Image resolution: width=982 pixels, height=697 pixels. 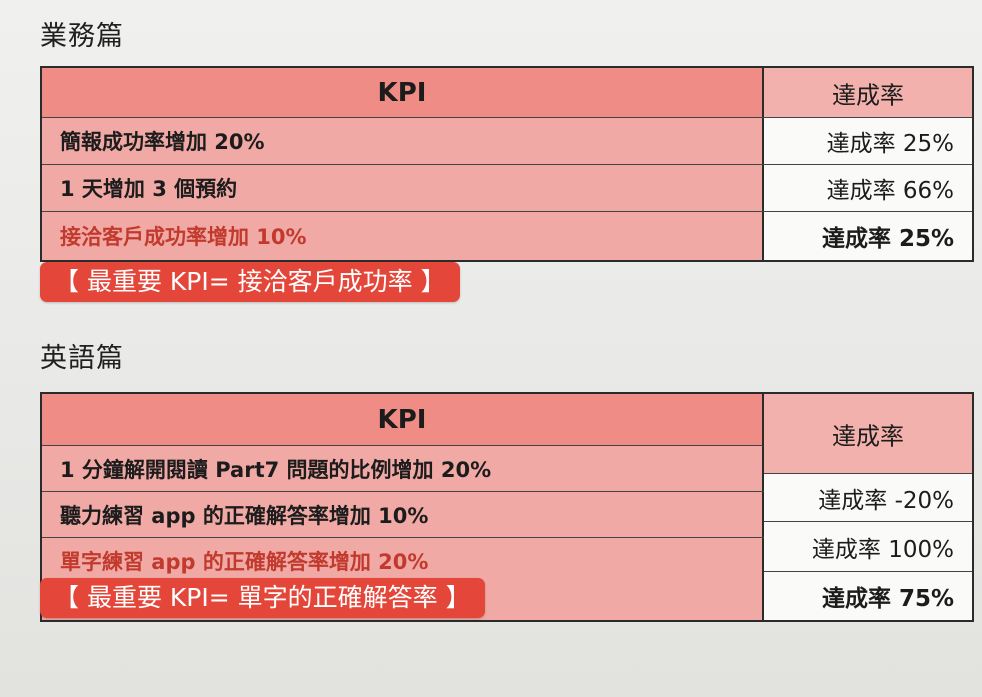 I want to click on rate-text: 達成率 66%, so click(x=890, y=191).